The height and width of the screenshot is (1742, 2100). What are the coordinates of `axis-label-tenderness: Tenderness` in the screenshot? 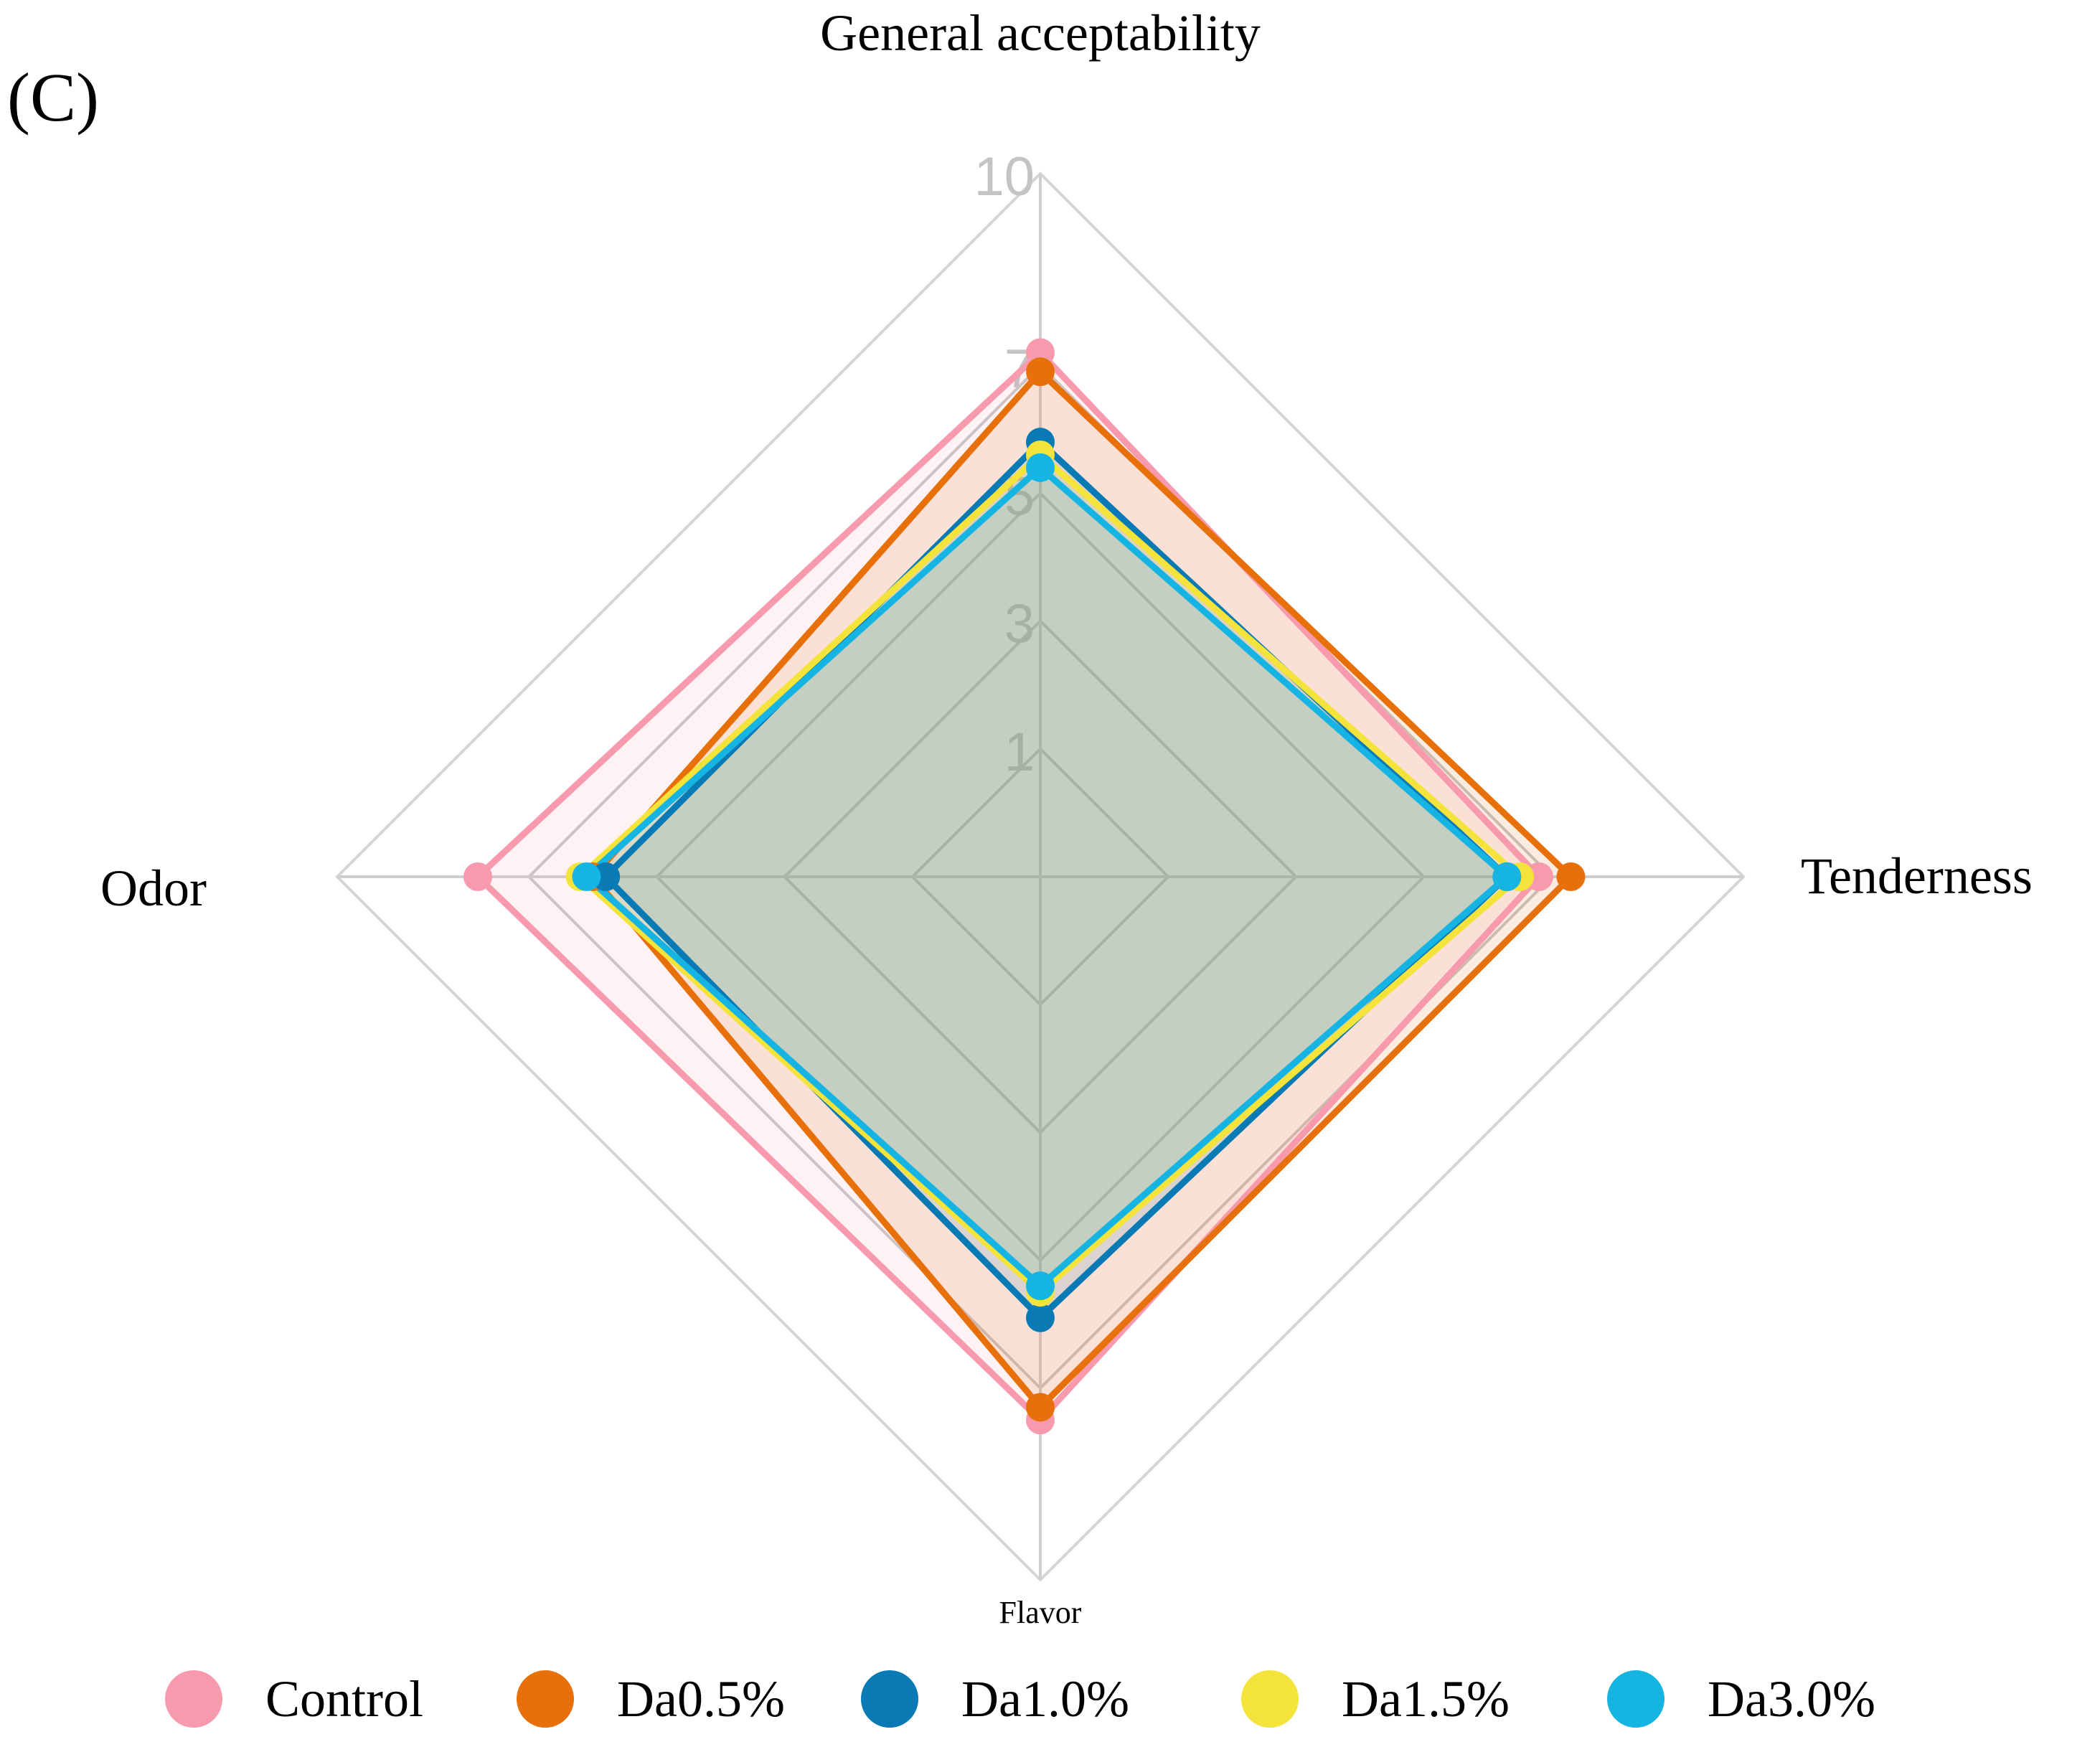 It's located at (1917, 876).